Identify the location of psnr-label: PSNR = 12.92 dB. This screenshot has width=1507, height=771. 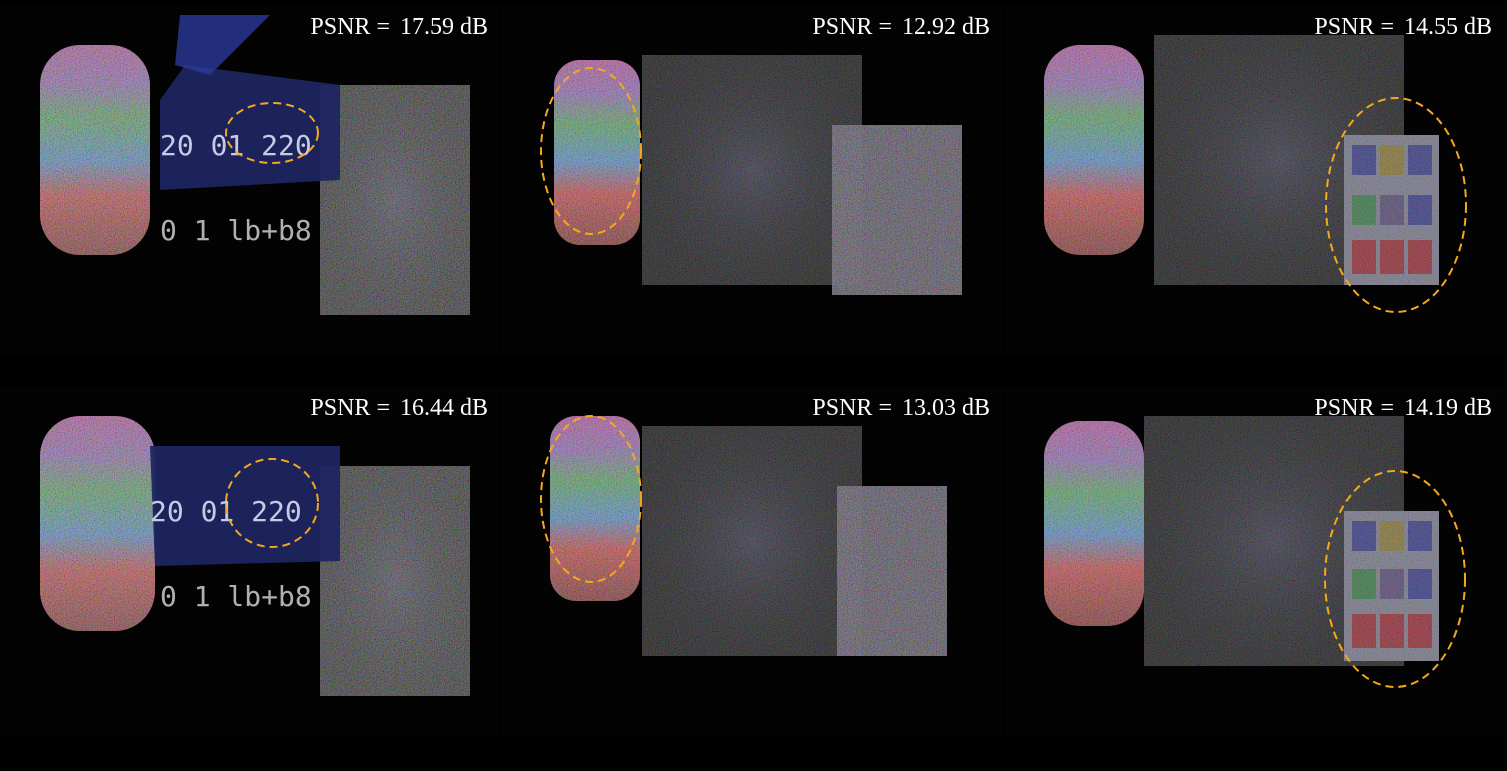
(901, 27).